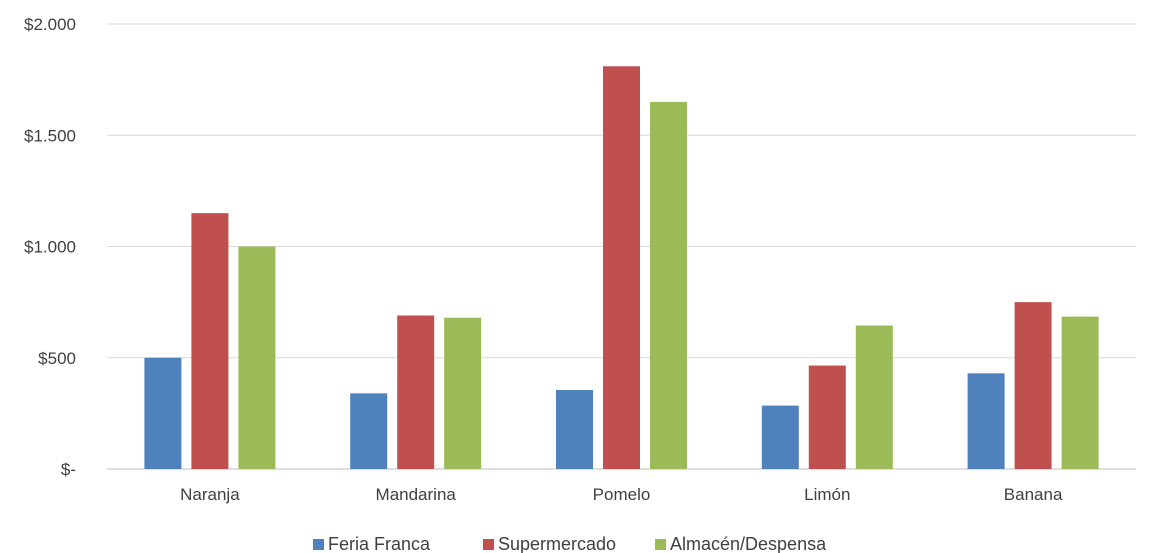 This screenshot has height=553, width=1151. I want to click on x-tick-label: Naranja, so click(210, 494).